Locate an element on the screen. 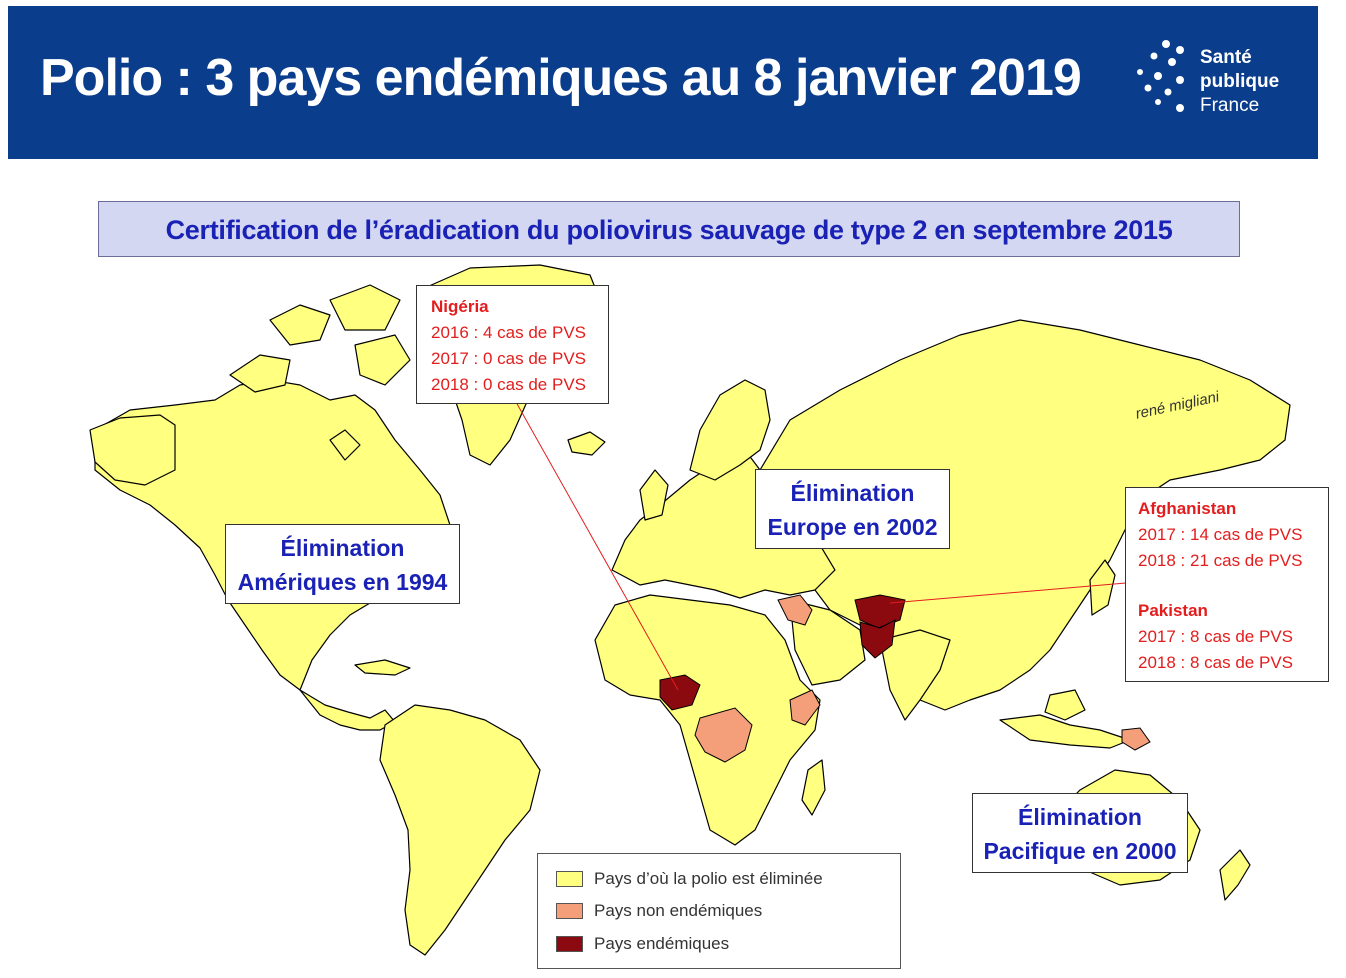  country-papua-new-guinea is located at coordinates (1136, 739).